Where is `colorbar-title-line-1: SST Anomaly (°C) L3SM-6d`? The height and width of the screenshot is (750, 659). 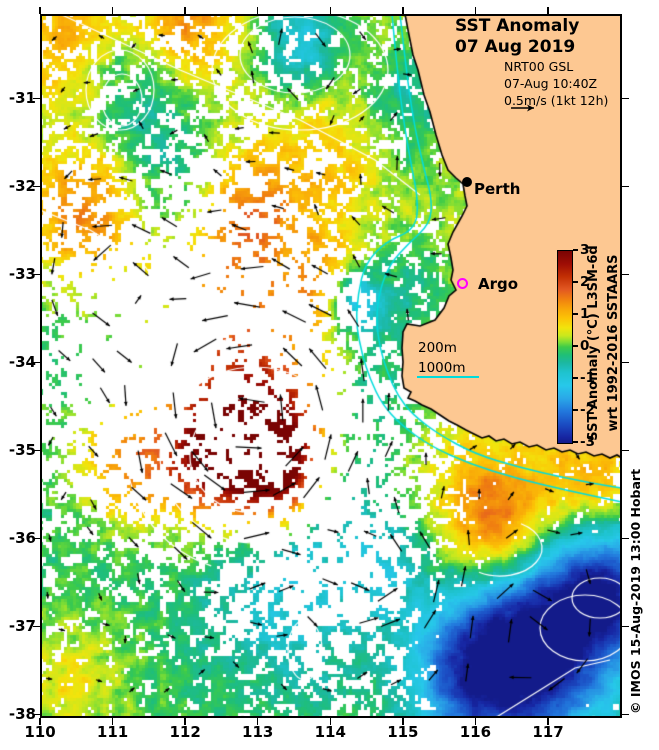
colorbar-title-line-1: SST Anomaly (°C) L3SM-6d is located at coordinates (593, 343).